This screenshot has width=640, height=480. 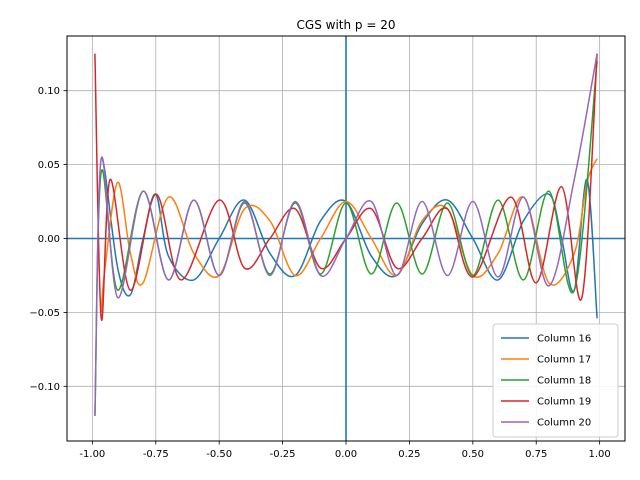 I want to click on x-tick-label: 0.50, so click(x=473, y=454).